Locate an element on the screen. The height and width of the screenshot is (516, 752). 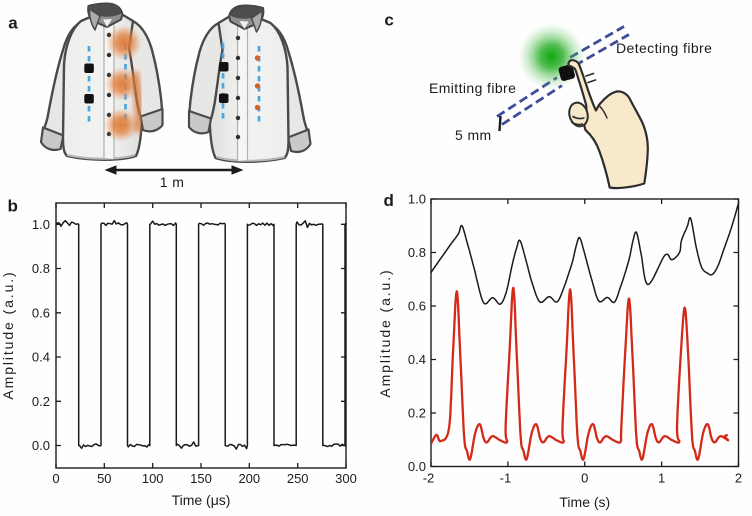
svg-text: 2 is located at coordinates (738, 478).